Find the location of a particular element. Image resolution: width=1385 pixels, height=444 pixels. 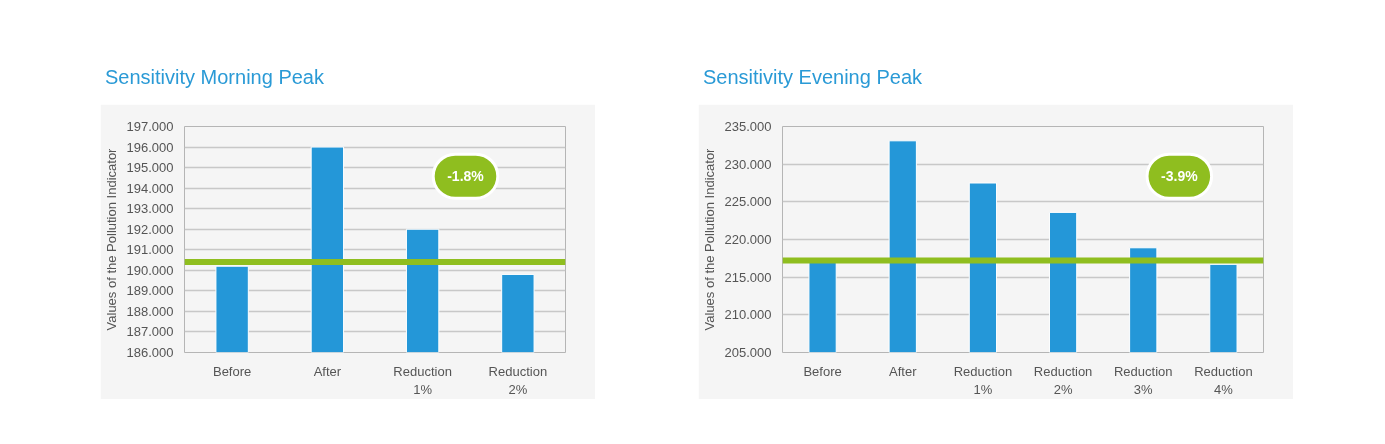

x-tick-label: Reduction 3% is located at coordinates (1143, 380).